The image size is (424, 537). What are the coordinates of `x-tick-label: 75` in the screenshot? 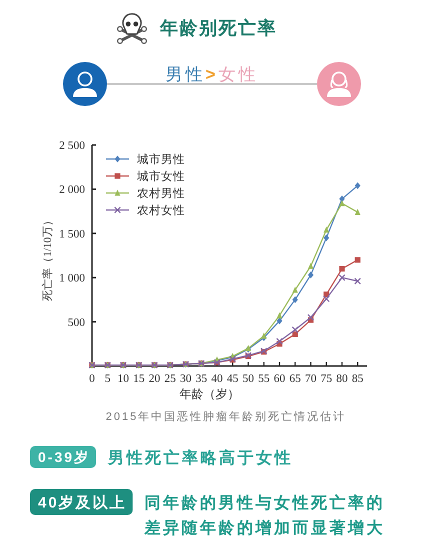 It's located at (326, 379).